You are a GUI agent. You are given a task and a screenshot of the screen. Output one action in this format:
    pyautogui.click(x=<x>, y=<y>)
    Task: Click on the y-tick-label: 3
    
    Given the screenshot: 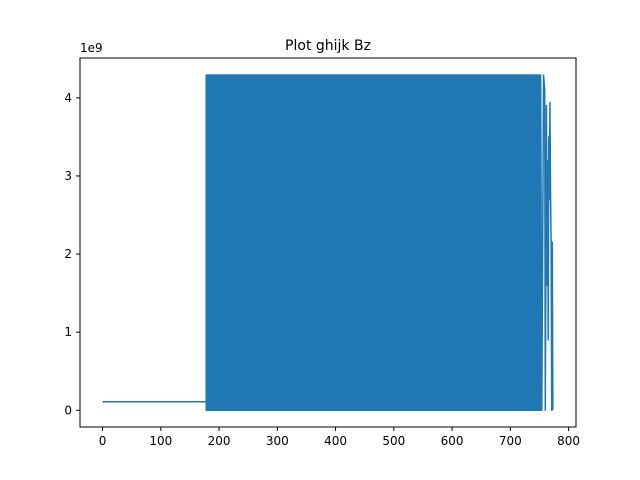 What is the action you would take?
    pyautogui.click(x=68, y=176)
    